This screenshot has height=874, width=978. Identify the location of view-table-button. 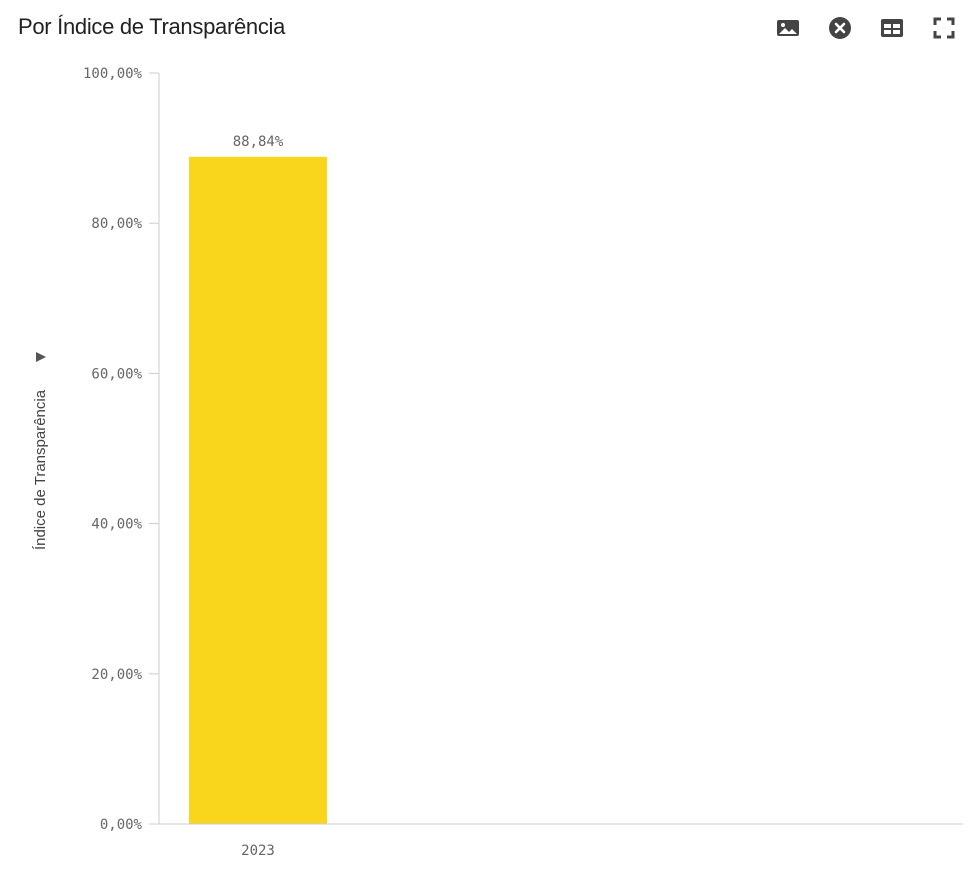
(892, 28).